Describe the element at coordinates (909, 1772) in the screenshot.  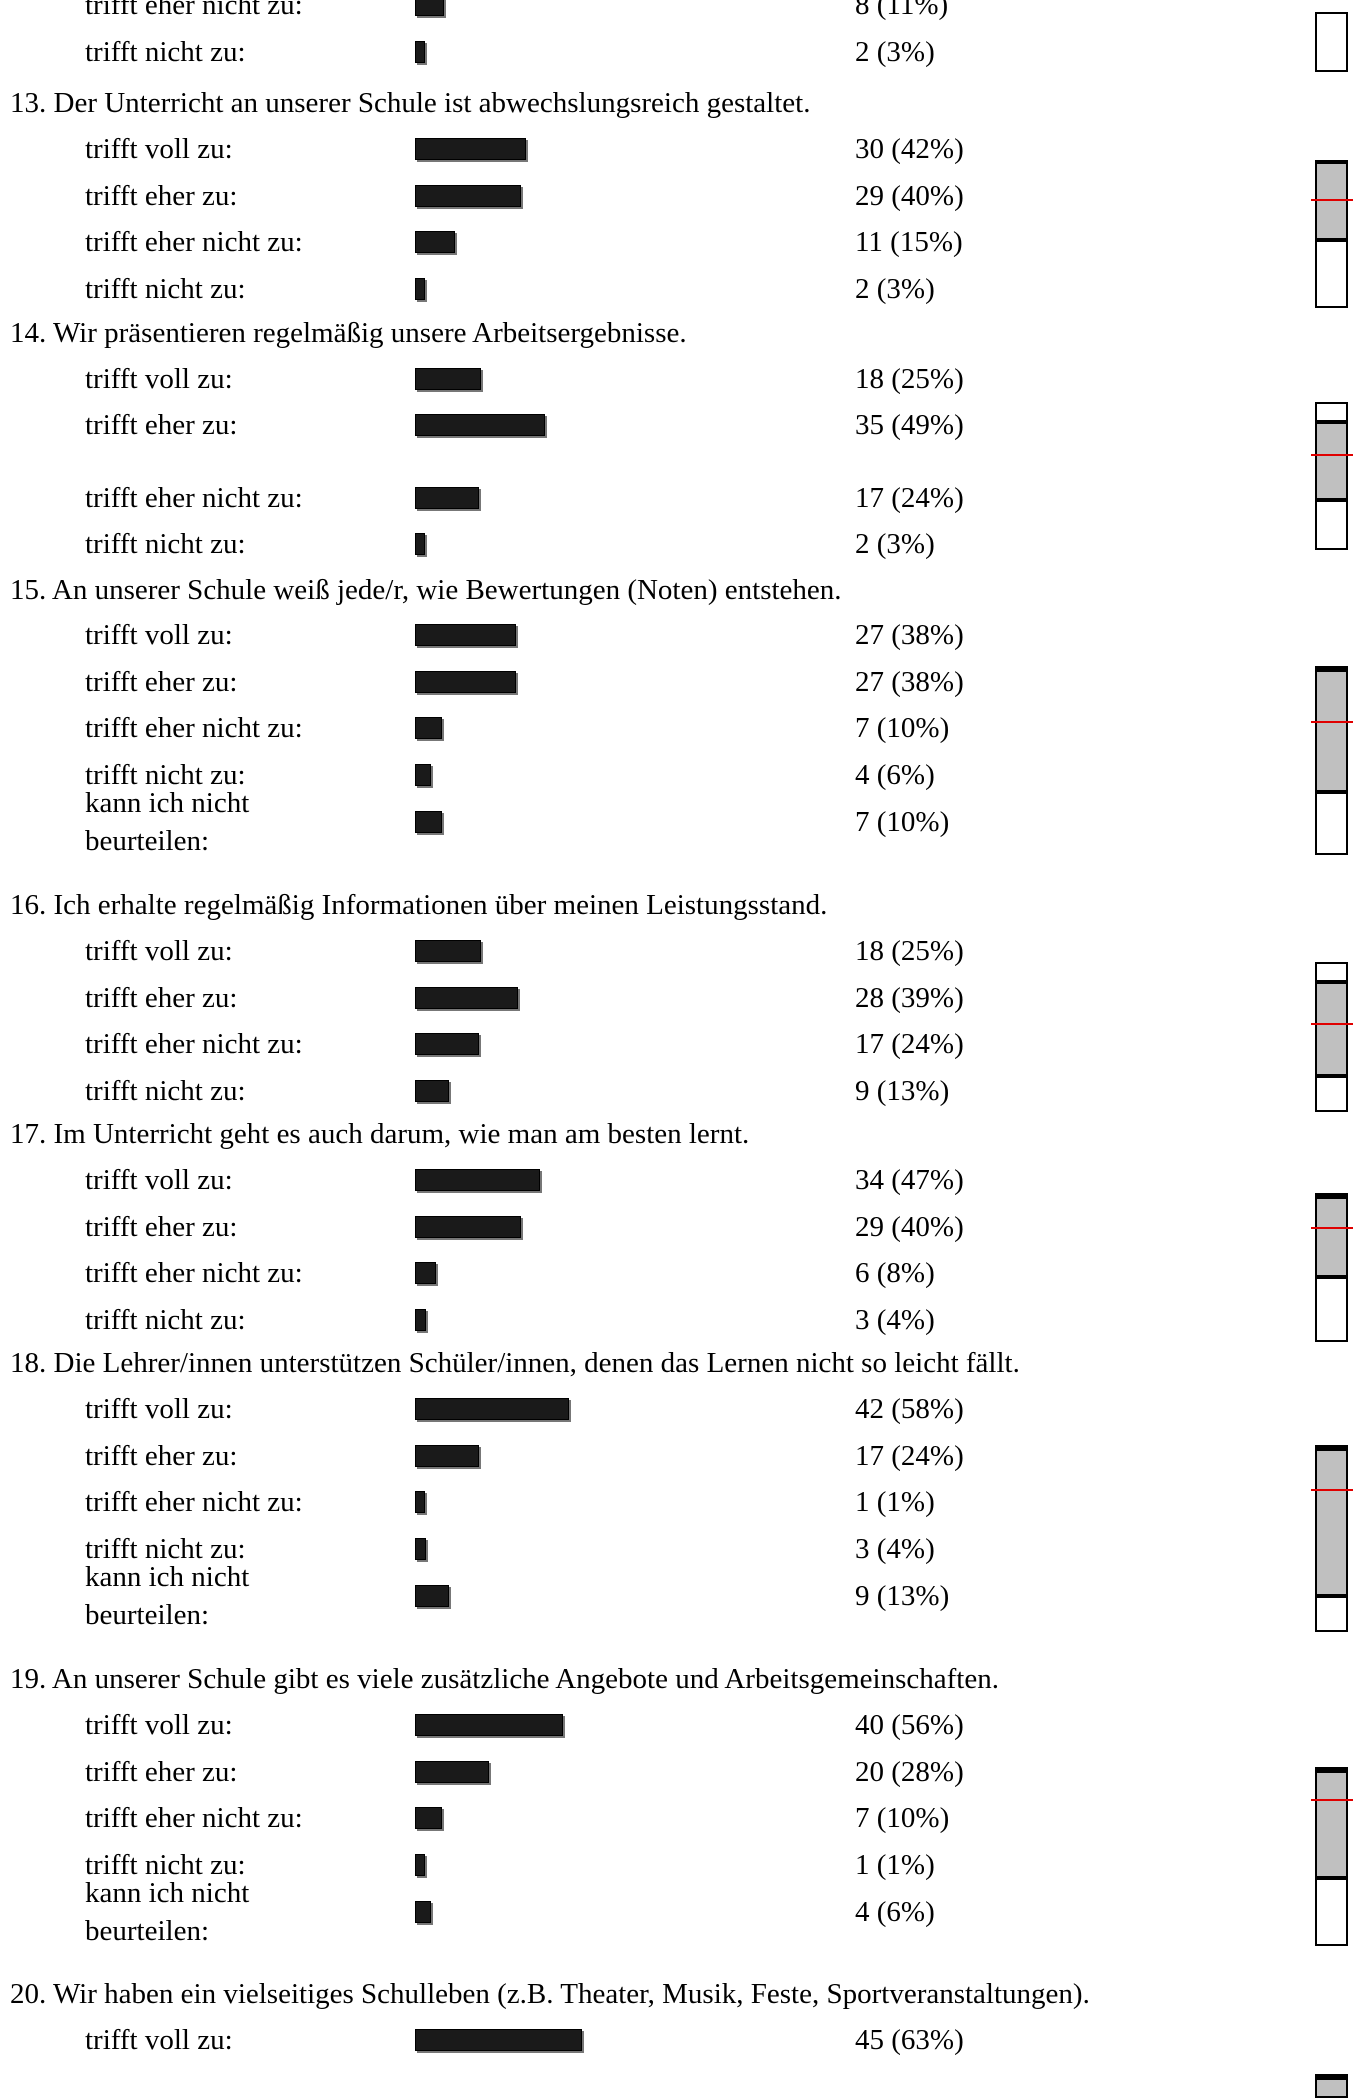
I see `response-count: 20 (28%)` at that location.